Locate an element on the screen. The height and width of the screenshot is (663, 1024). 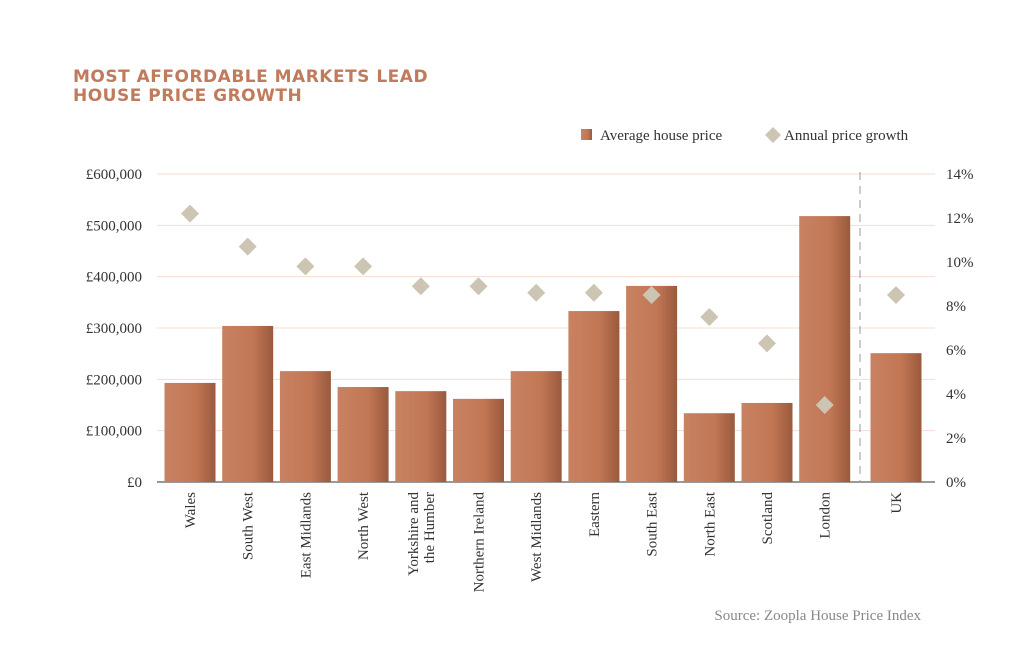
bar-uk is located at coordinates (896, 417).